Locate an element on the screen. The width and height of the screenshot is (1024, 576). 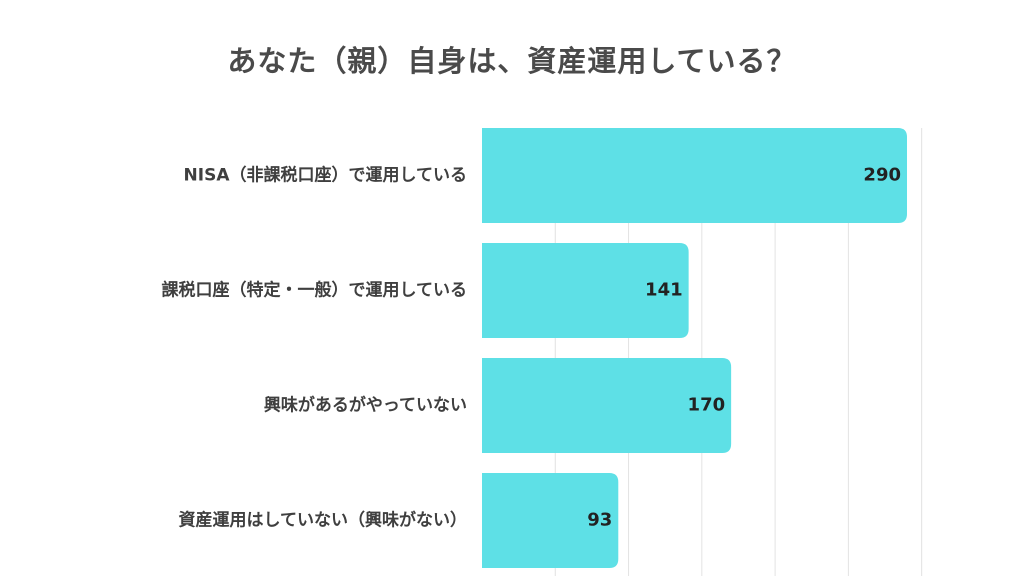
value-label: 141 is located at coordinates (664, 290).